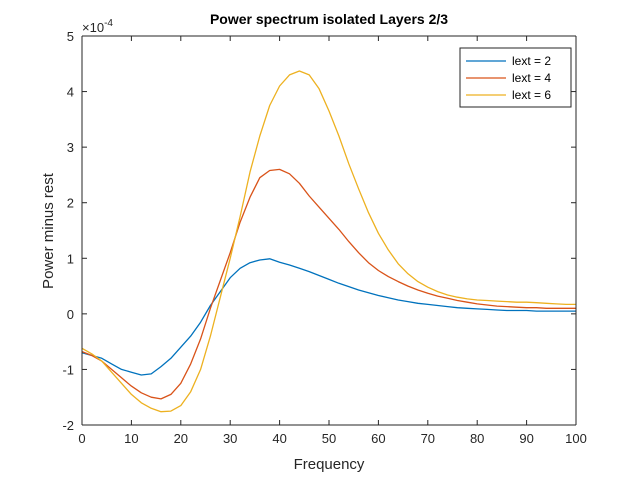 The image size is (636, 477). What do you see at coordinates (576, 438) in the screenshot?
I see `x-tick-label: 100` at bounding box center [576, 438].